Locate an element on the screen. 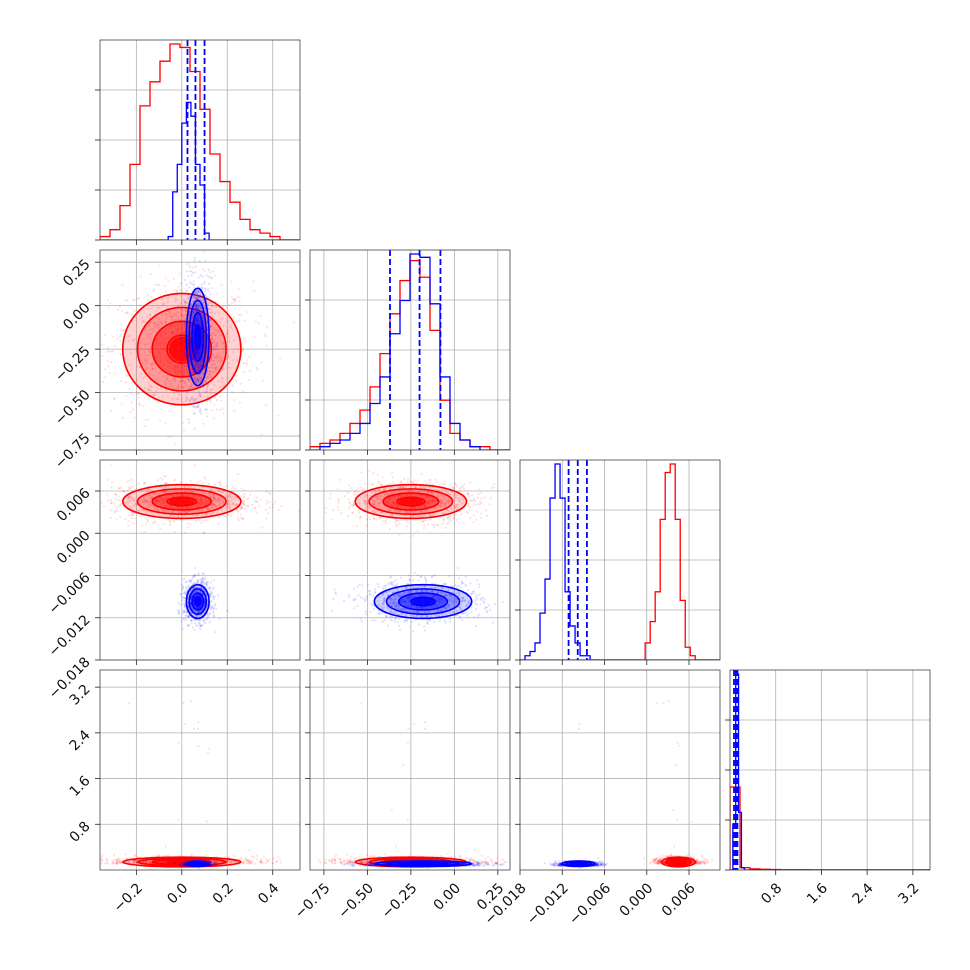 The width and height of the screenshot is (970, 970). density-fill is located at coordinates (411, 501).